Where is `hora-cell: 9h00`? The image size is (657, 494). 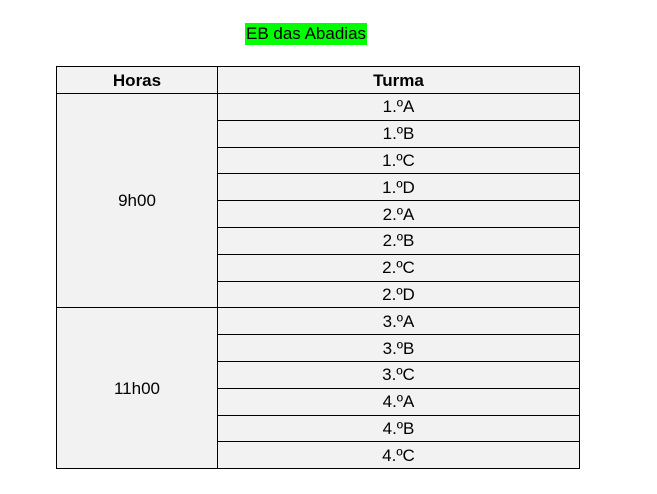 hora-cell: 9h00 is located at coordinates (137, 200).